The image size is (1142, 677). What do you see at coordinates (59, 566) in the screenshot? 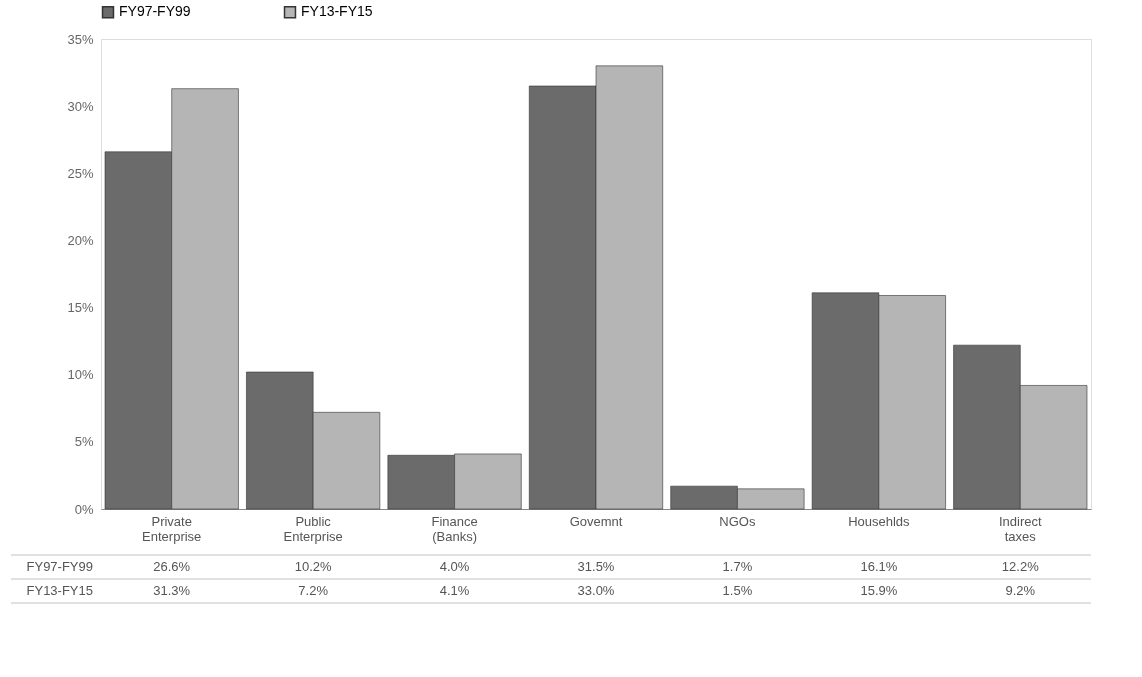
I see `text: FY97-FY99` at bounding box center [59, 566].